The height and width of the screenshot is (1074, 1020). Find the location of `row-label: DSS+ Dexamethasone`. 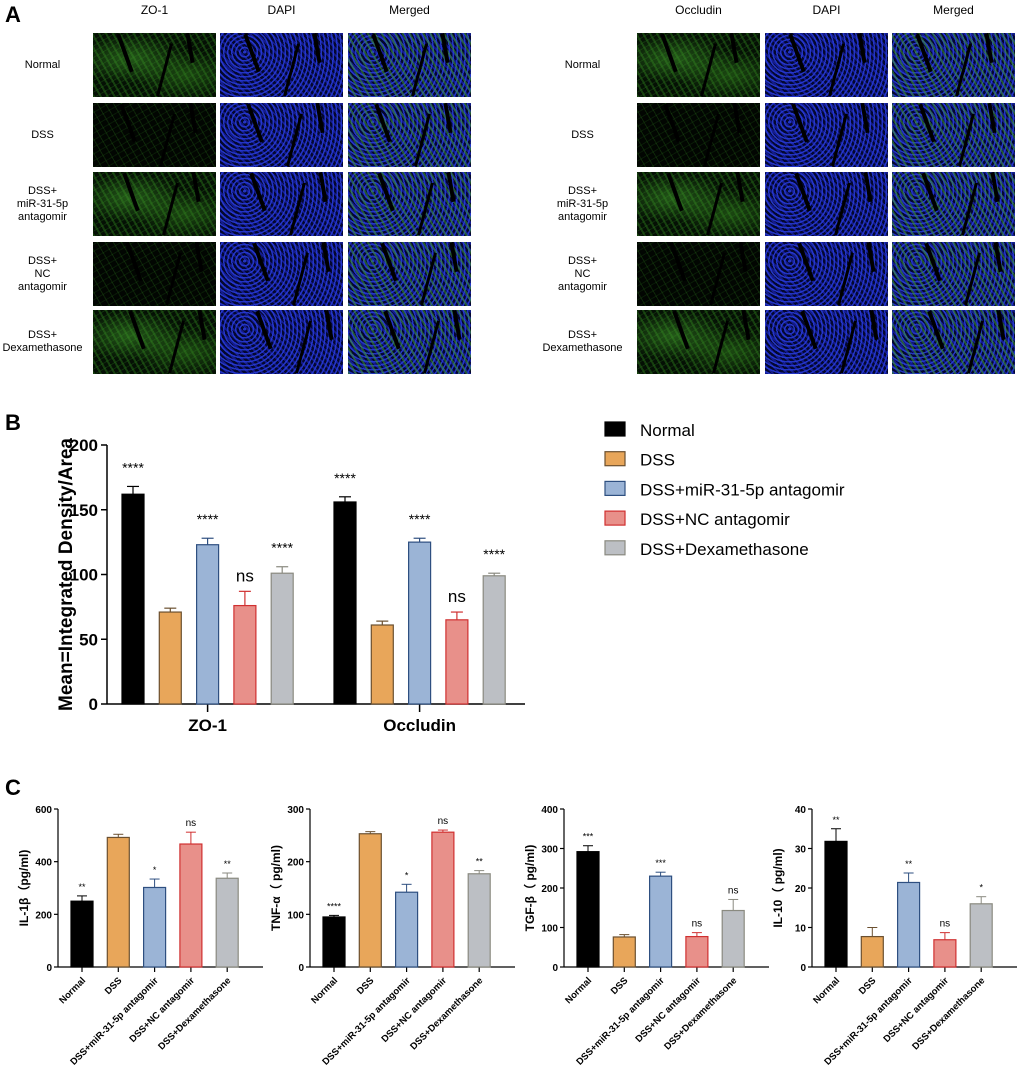

row-label: DSS+ Dexamethasone is located at coordinates (42, 341).